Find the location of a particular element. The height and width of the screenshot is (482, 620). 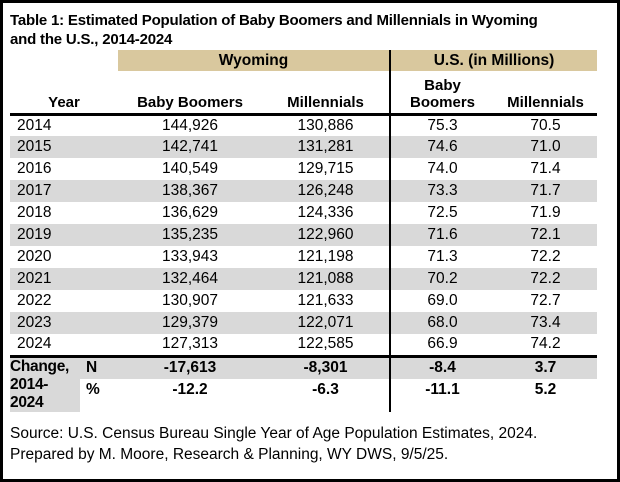

change-n-us-boomers: -8.4 is located at coordinates (441, 367).